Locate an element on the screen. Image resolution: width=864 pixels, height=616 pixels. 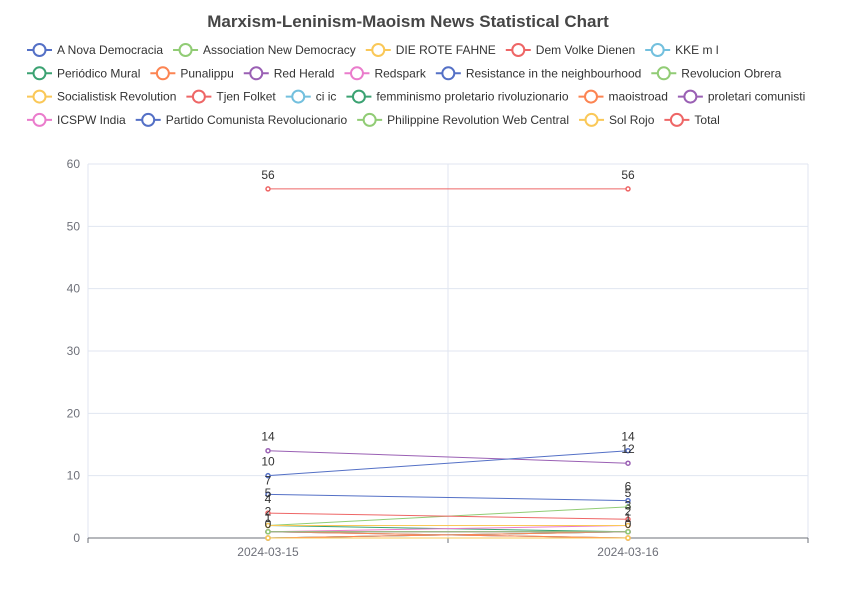
legend-label: Association New Democracy is located at coordinates (279, 50).